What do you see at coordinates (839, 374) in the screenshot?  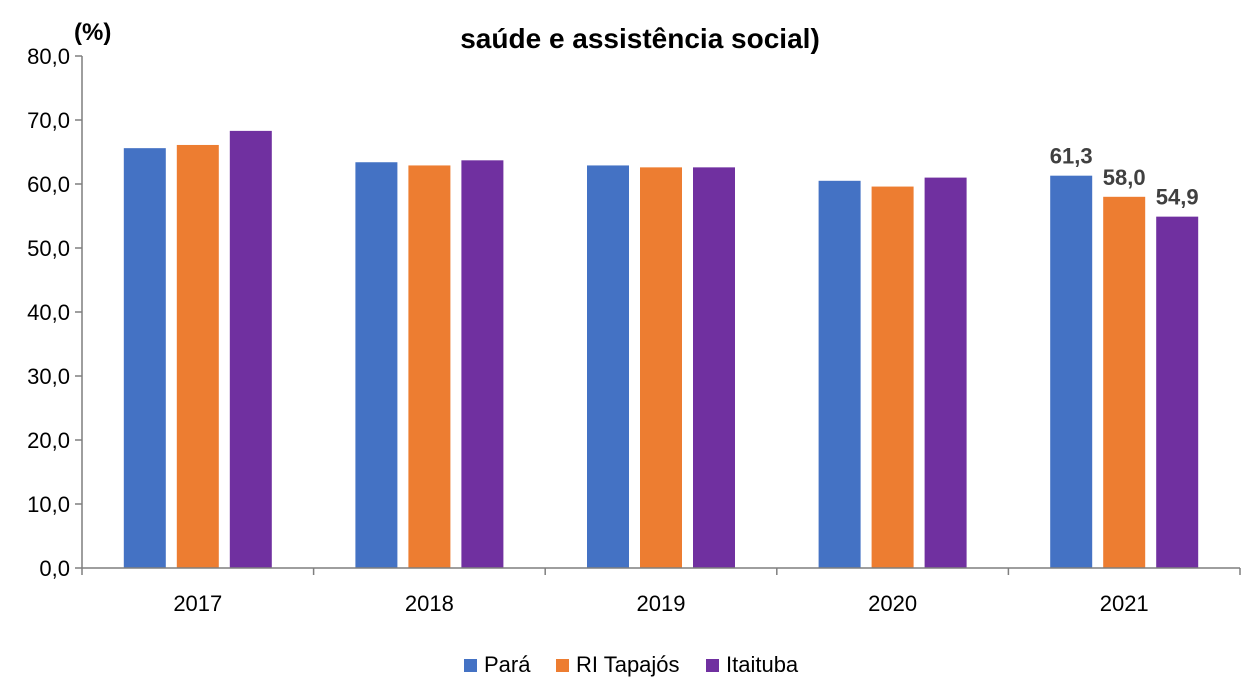 I see `bar-par--2020` at bounding box center [839, 374].